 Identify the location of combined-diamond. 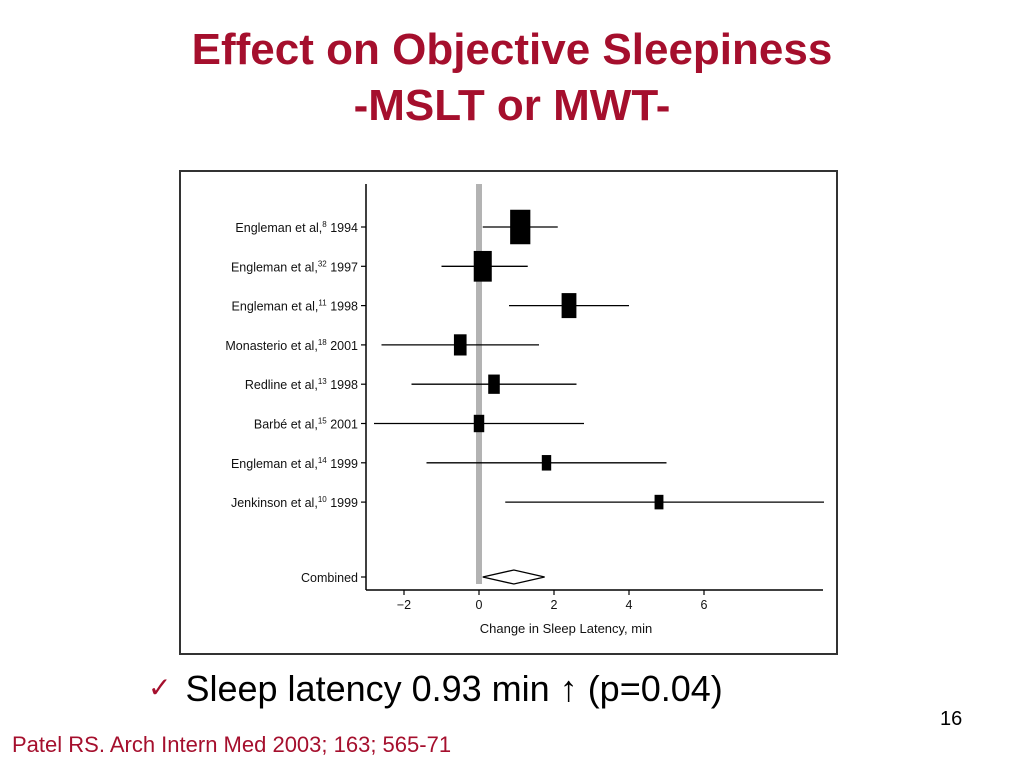
(513, 577).